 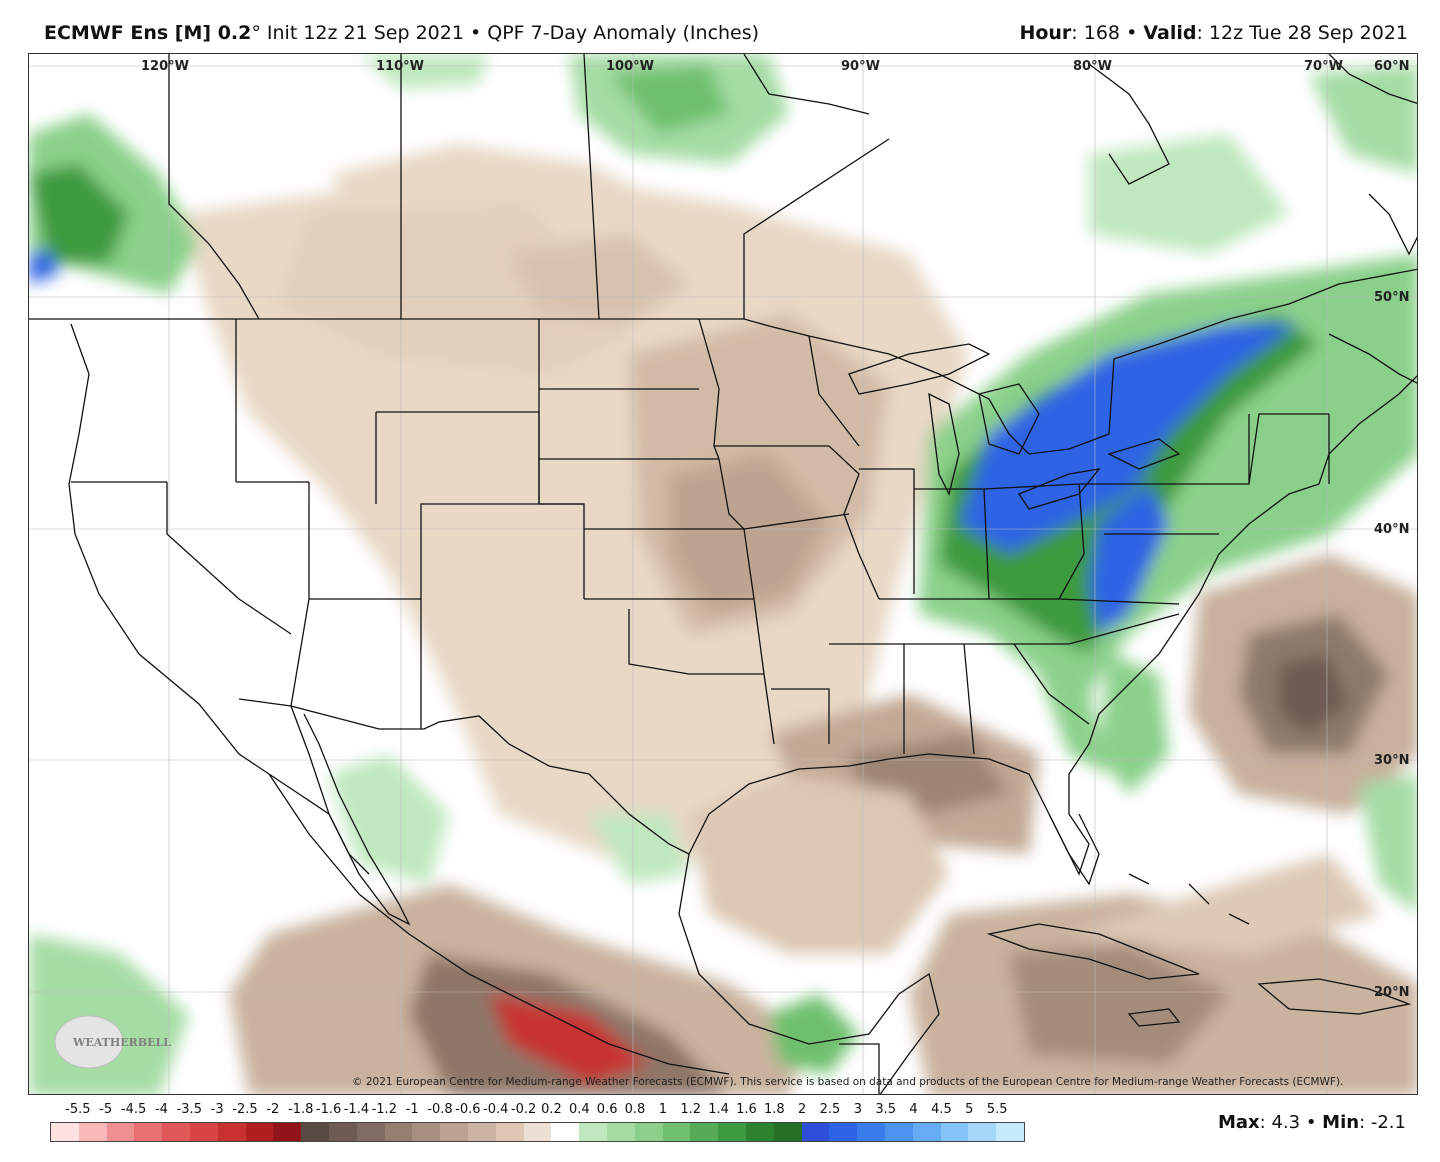 I want to click on legend-tick-label: 2, so click(x=802, y=1109).